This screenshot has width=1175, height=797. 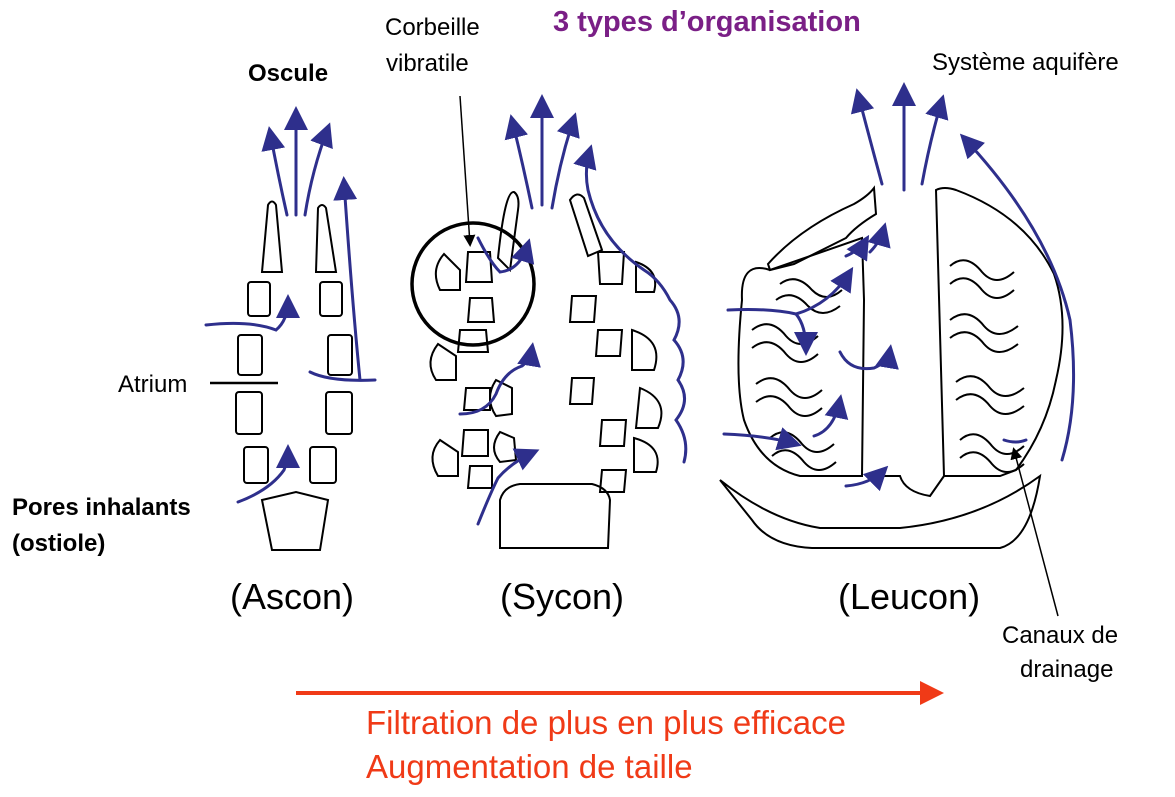 What do you see at coordinates (1025, 62) in the screenshot?
I see `systeme-aquifere-label: Système aquifère` at bounding box center [1025, 62].